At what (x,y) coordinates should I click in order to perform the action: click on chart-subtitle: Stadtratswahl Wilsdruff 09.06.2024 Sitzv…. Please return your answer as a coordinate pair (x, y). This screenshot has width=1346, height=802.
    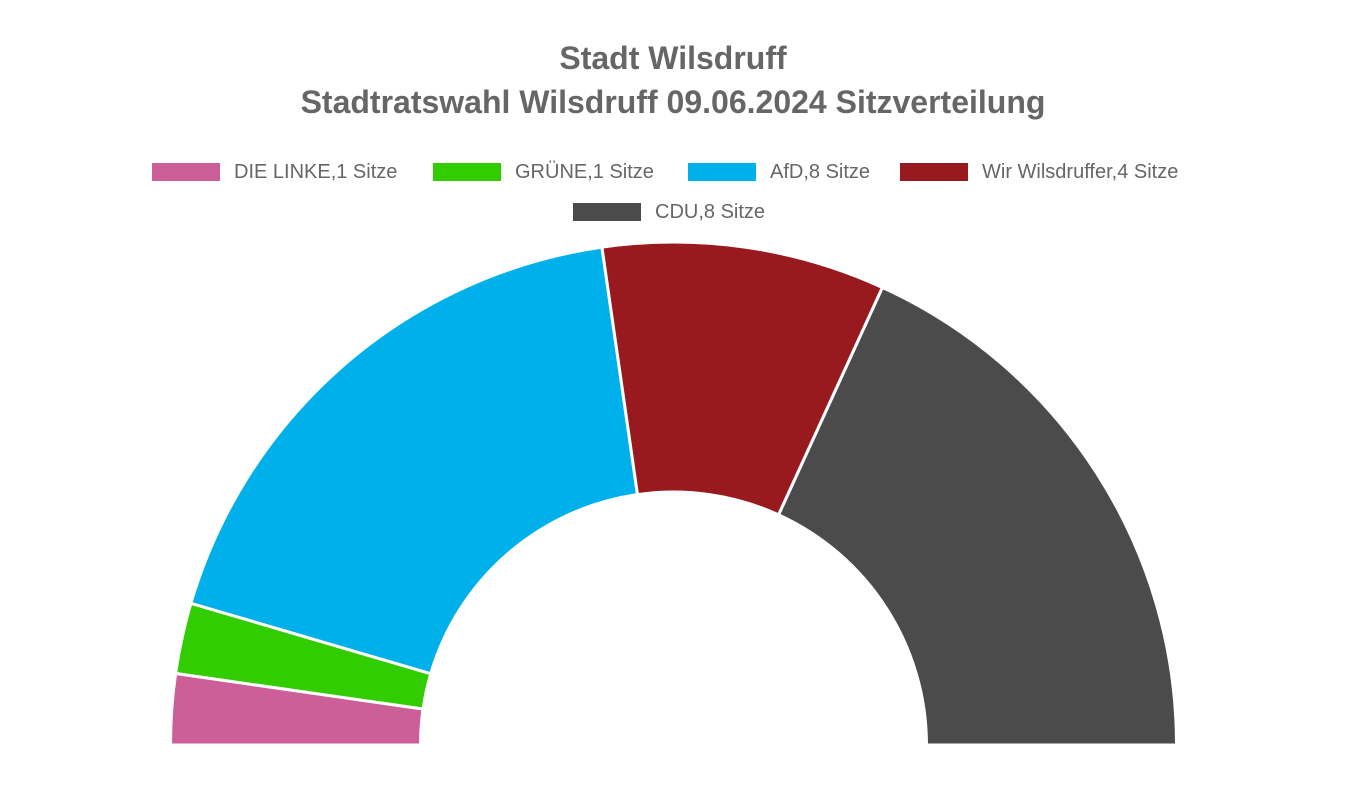
    Looking at the image, I should click on (673, 102).